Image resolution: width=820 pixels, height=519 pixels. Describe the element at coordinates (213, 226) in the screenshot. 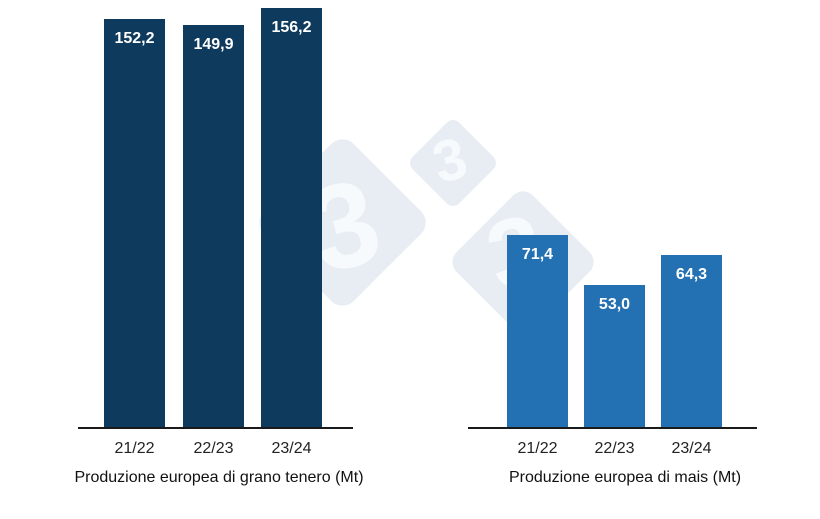

I see `bar-22-23: 149,9` at that location.